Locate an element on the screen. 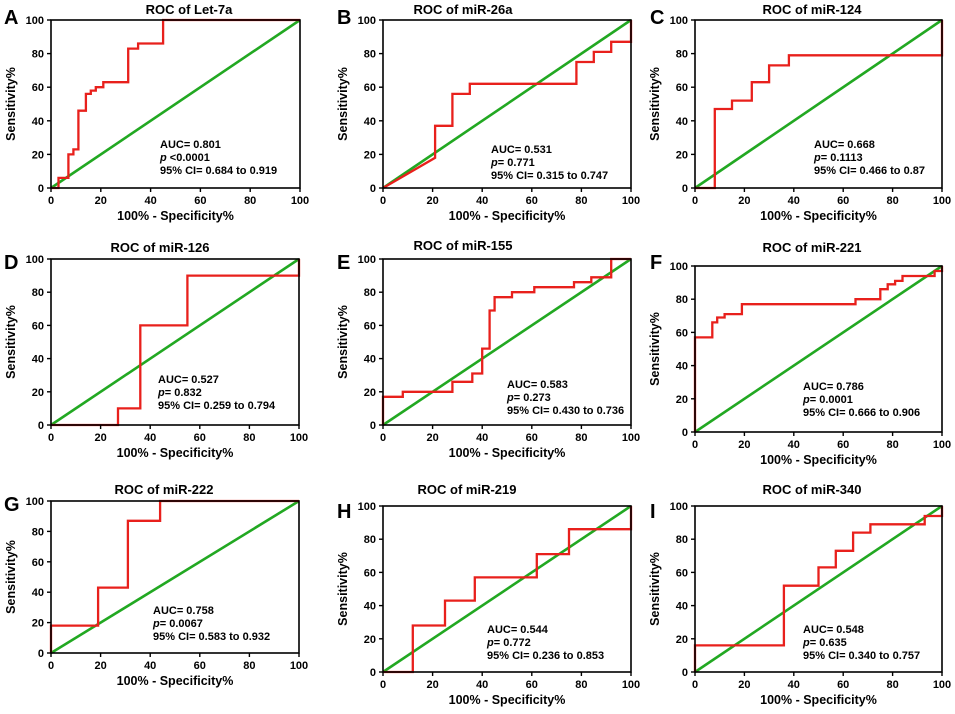 This screenshot has height=714, width=955. panel-letter: D is located at coordinates (11, 263).